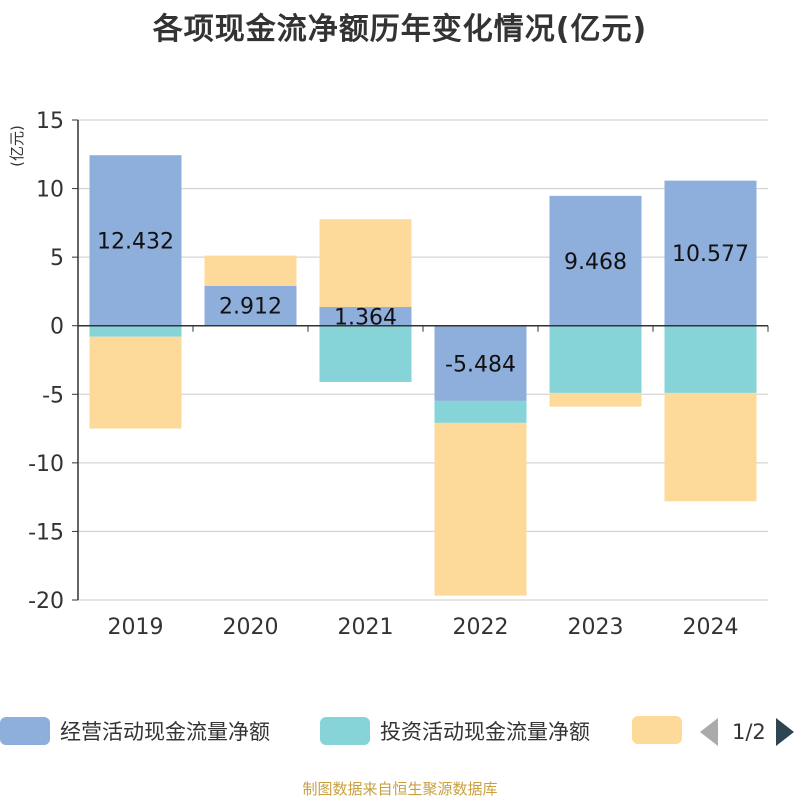 The image size is (800, 800). Describe the element at coordinates (710, 447) in the screenshot. I see `bar-financing-2024` at that location.